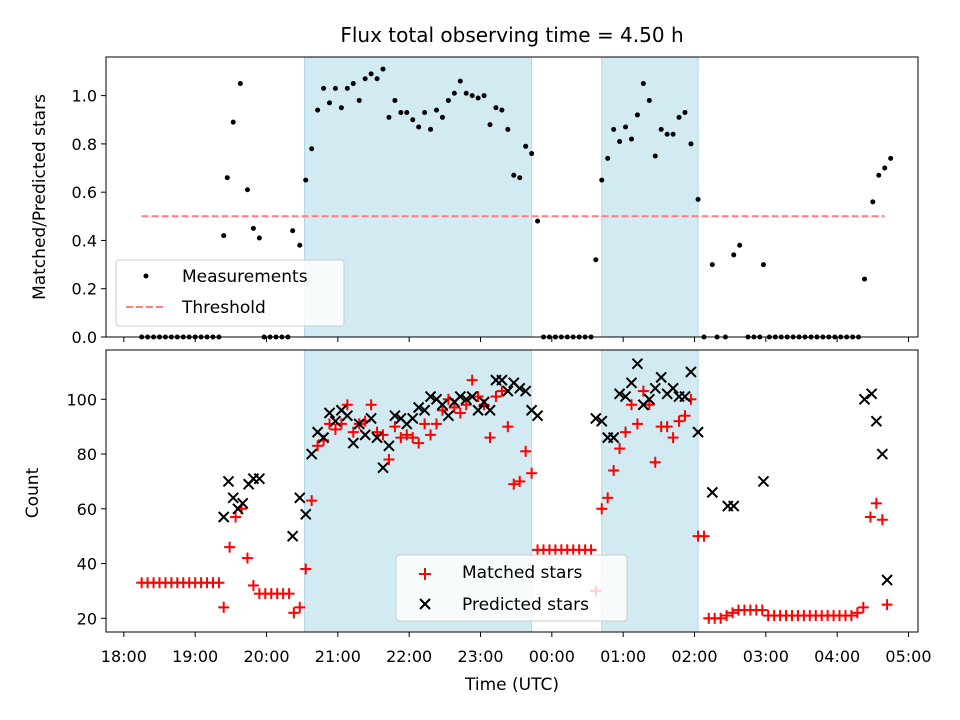  Describe the element at coordinates (766, 656) in the screenshot. I see `bottom-x-tick-label: 03:00` at that location.